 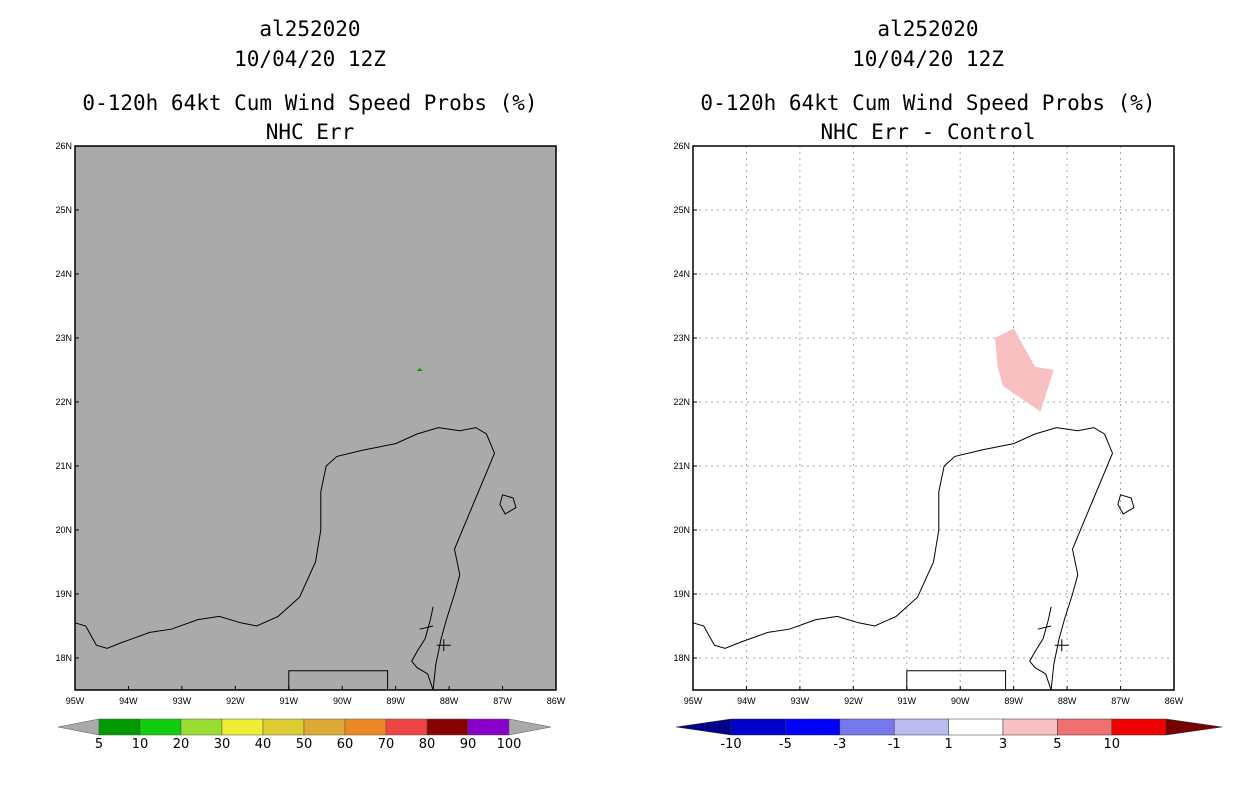 What do you see at coordinates (681, 658) in the screenshot?
I see `lat-label-18N: 18N` at bounding box center [681, 658].